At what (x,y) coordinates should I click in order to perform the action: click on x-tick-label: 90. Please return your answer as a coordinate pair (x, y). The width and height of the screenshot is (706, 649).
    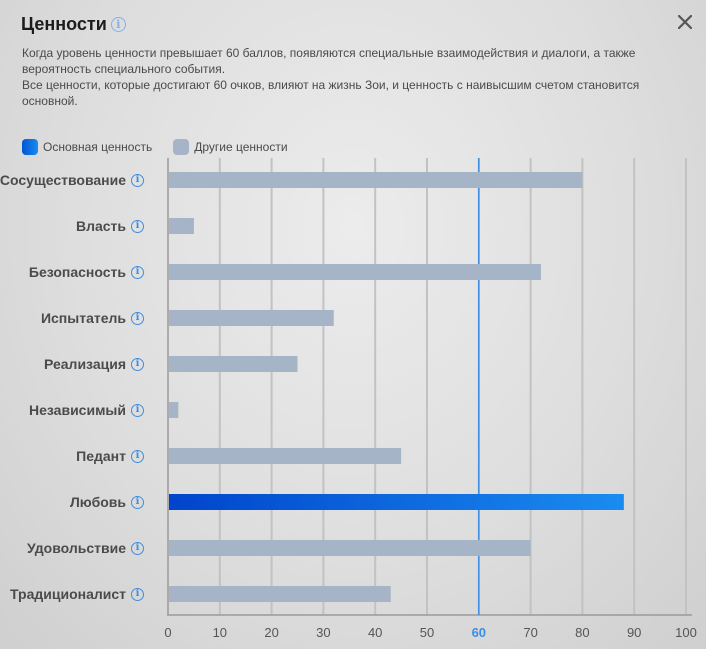
    Looking at the image, I should click on (634, 632).